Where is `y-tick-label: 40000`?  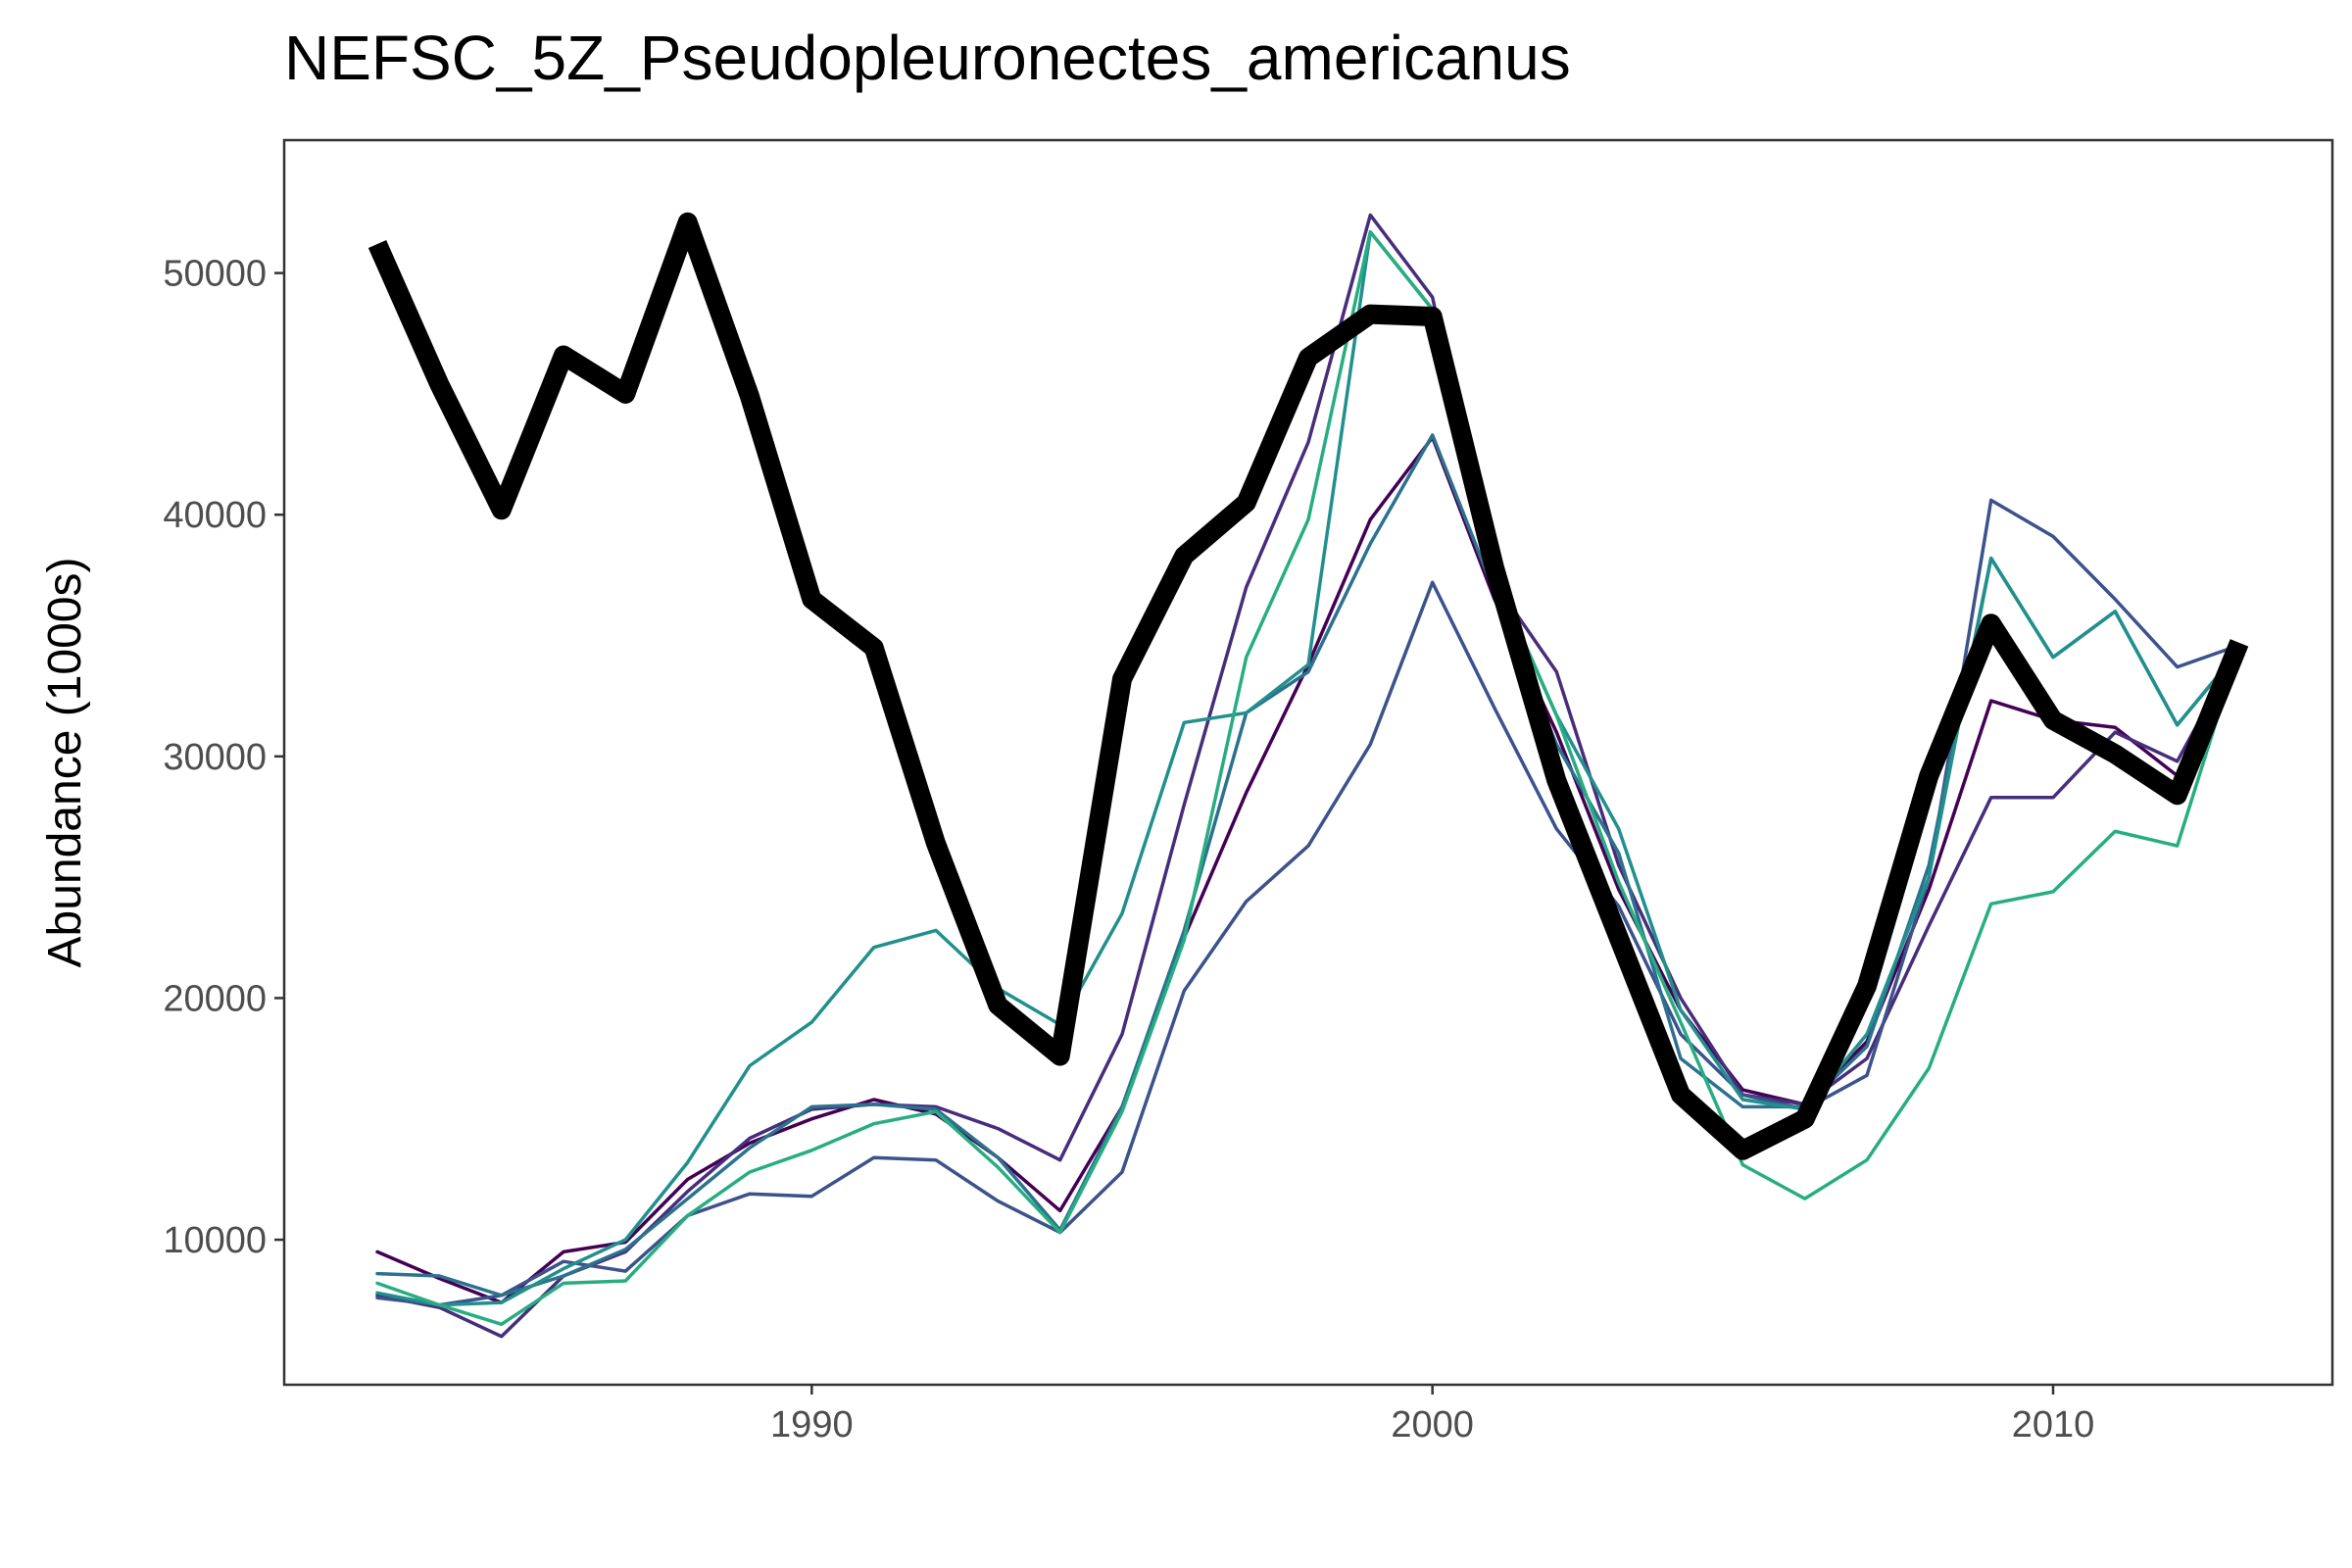
y-tick-label: 40000 is located at coordinates (215, 515).